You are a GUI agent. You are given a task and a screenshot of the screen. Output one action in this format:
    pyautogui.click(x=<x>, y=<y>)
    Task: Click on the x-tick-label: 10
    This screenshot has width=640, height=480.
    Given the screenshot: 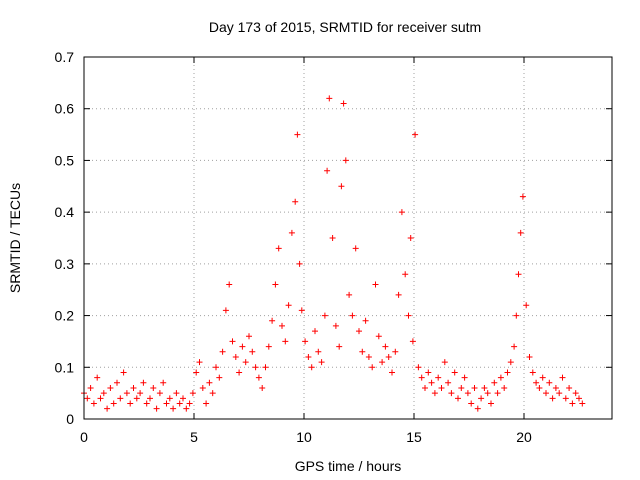 What is the action you would take?
    pyautogui.click(x=304, y=437)
    